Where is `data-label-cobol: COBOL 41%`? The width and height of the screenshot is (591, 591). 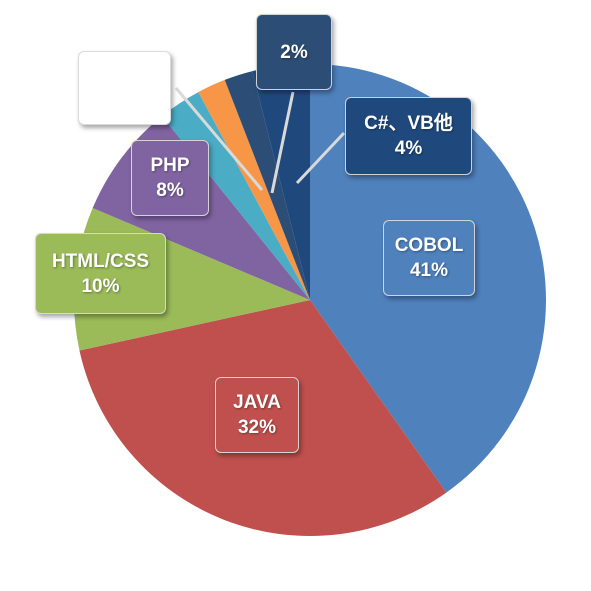
data-label-cobol: COBOL 41% is located at coordinates (429, 258).